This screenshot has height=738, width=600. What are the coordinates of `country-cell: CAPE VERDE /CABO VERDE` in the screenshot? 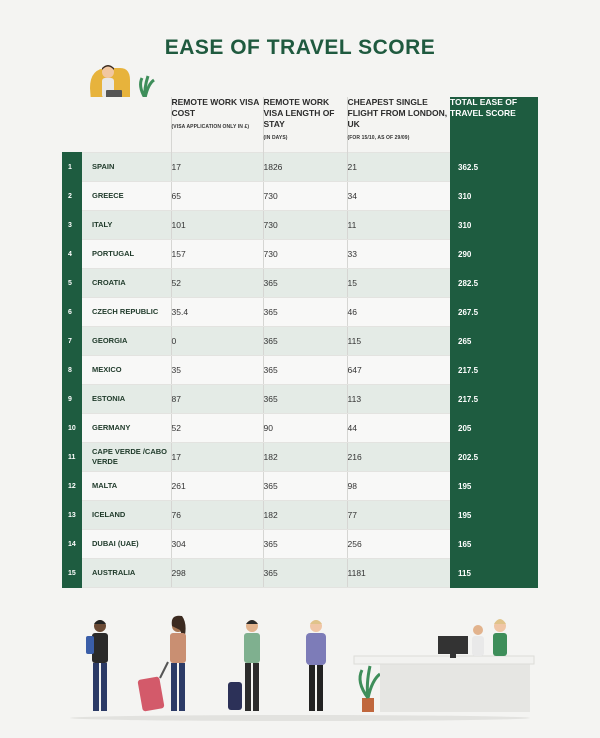 It's located at (126, 457).